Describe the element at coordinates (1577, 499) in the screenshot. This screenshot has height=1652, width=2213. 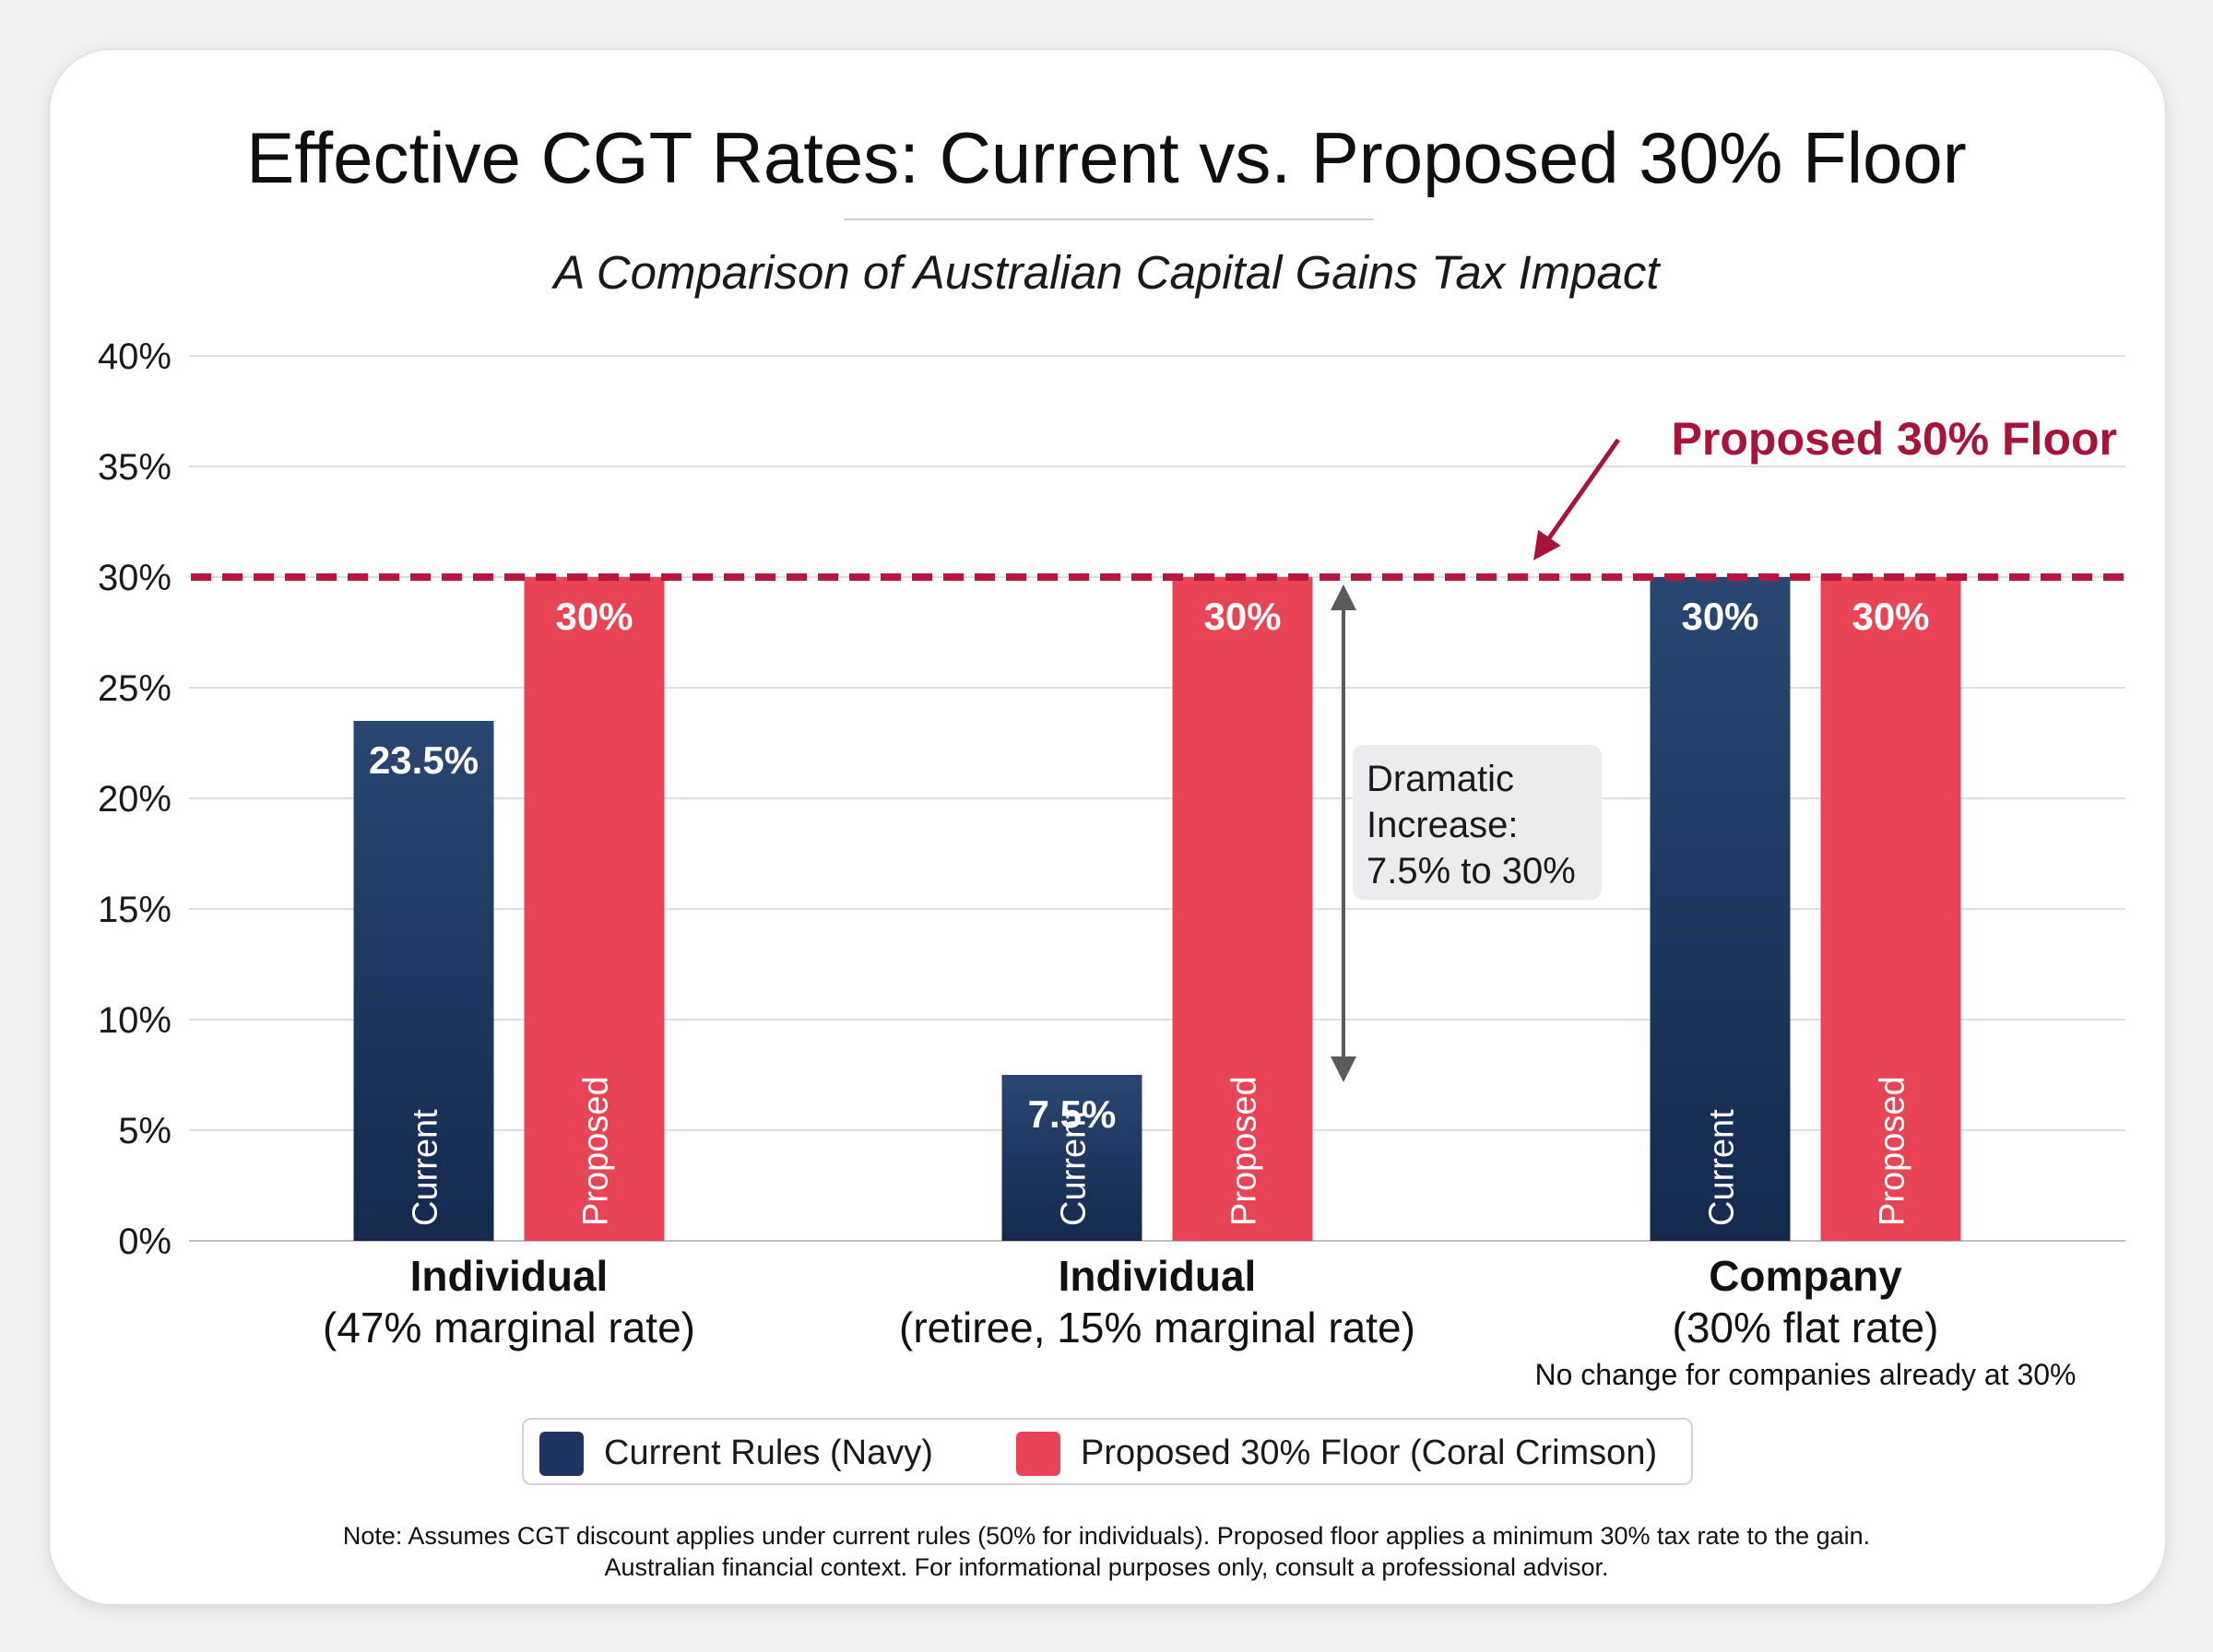
I see `floor-pointer-arrow` at that location.